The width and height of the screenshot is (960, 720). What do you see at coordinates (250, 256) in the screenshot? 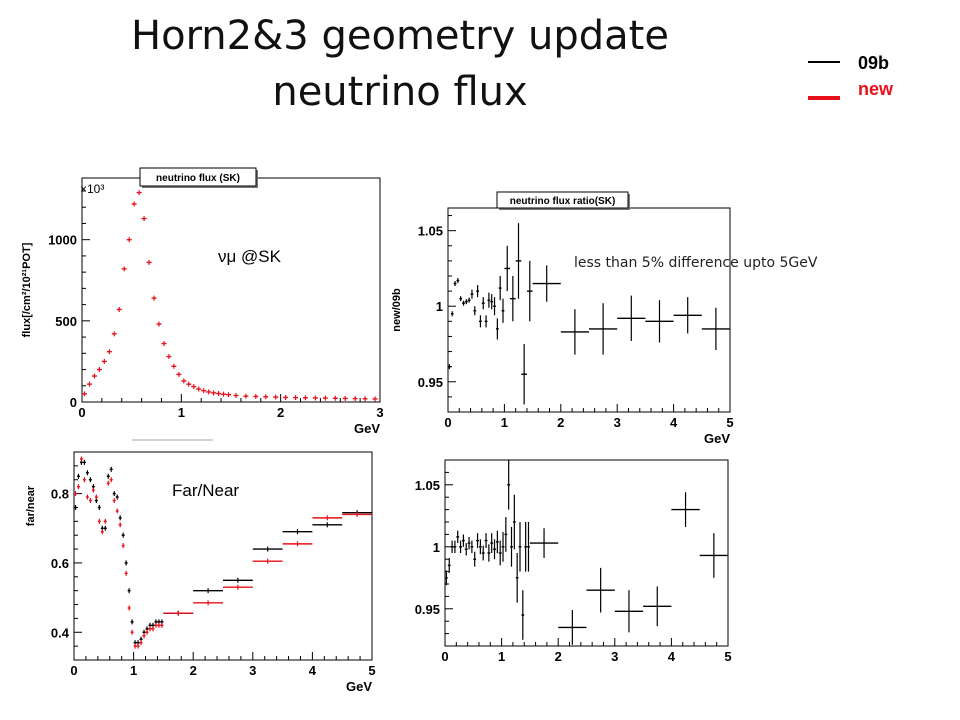
I see `chart-annotation: νμ @SK` at bounding box center [250, 256].